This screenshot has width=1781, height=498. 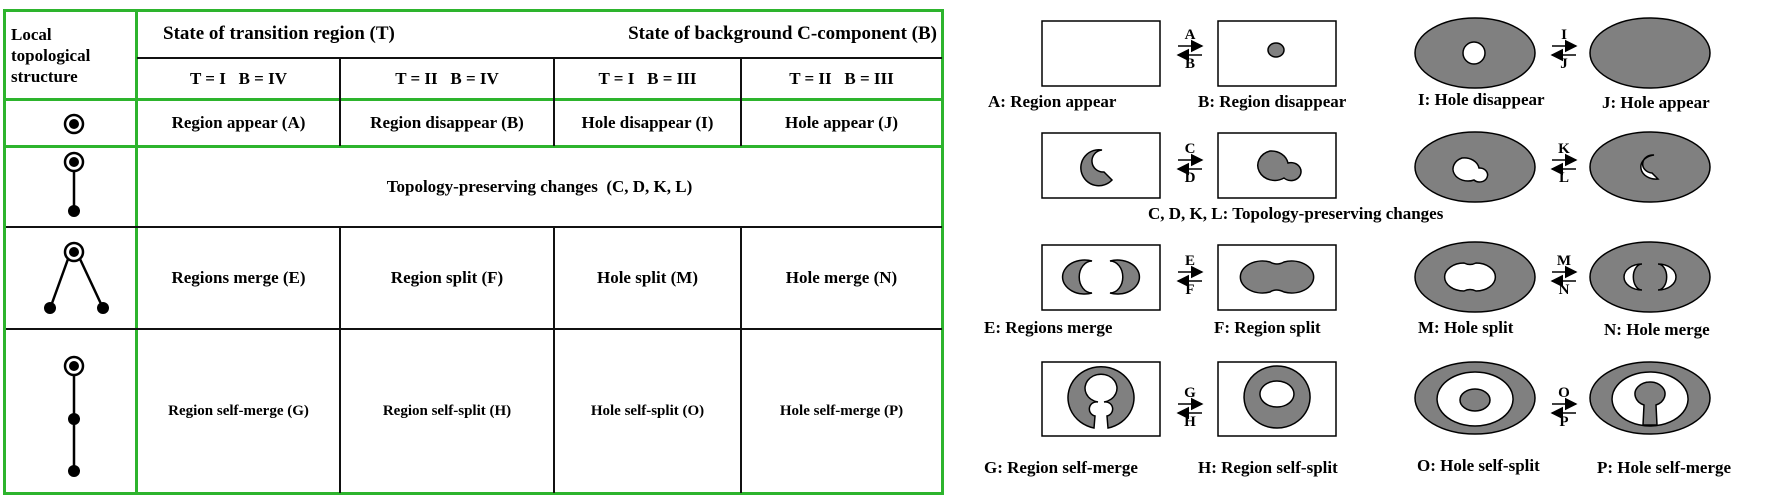 I want to click on table-col-line-3b, so click(x=741, y=360).